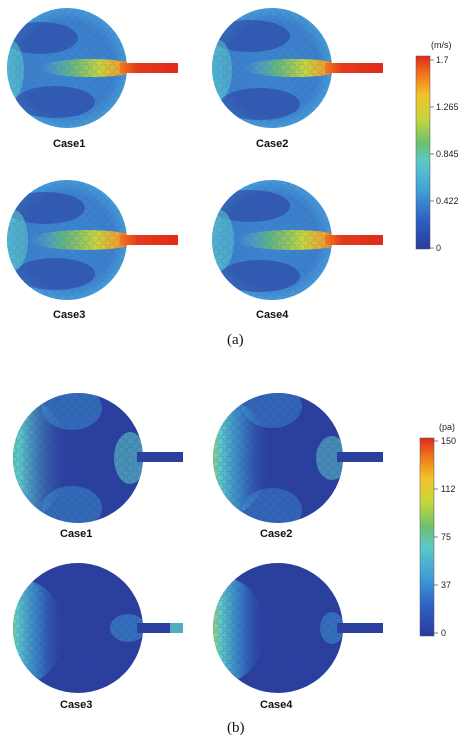 This screenshot has width=469, height=748. What do you see at coordinates (69, 315) in the screenshot?
I see `velocity-case3-label: Case3` at bounding box center [69, 315].